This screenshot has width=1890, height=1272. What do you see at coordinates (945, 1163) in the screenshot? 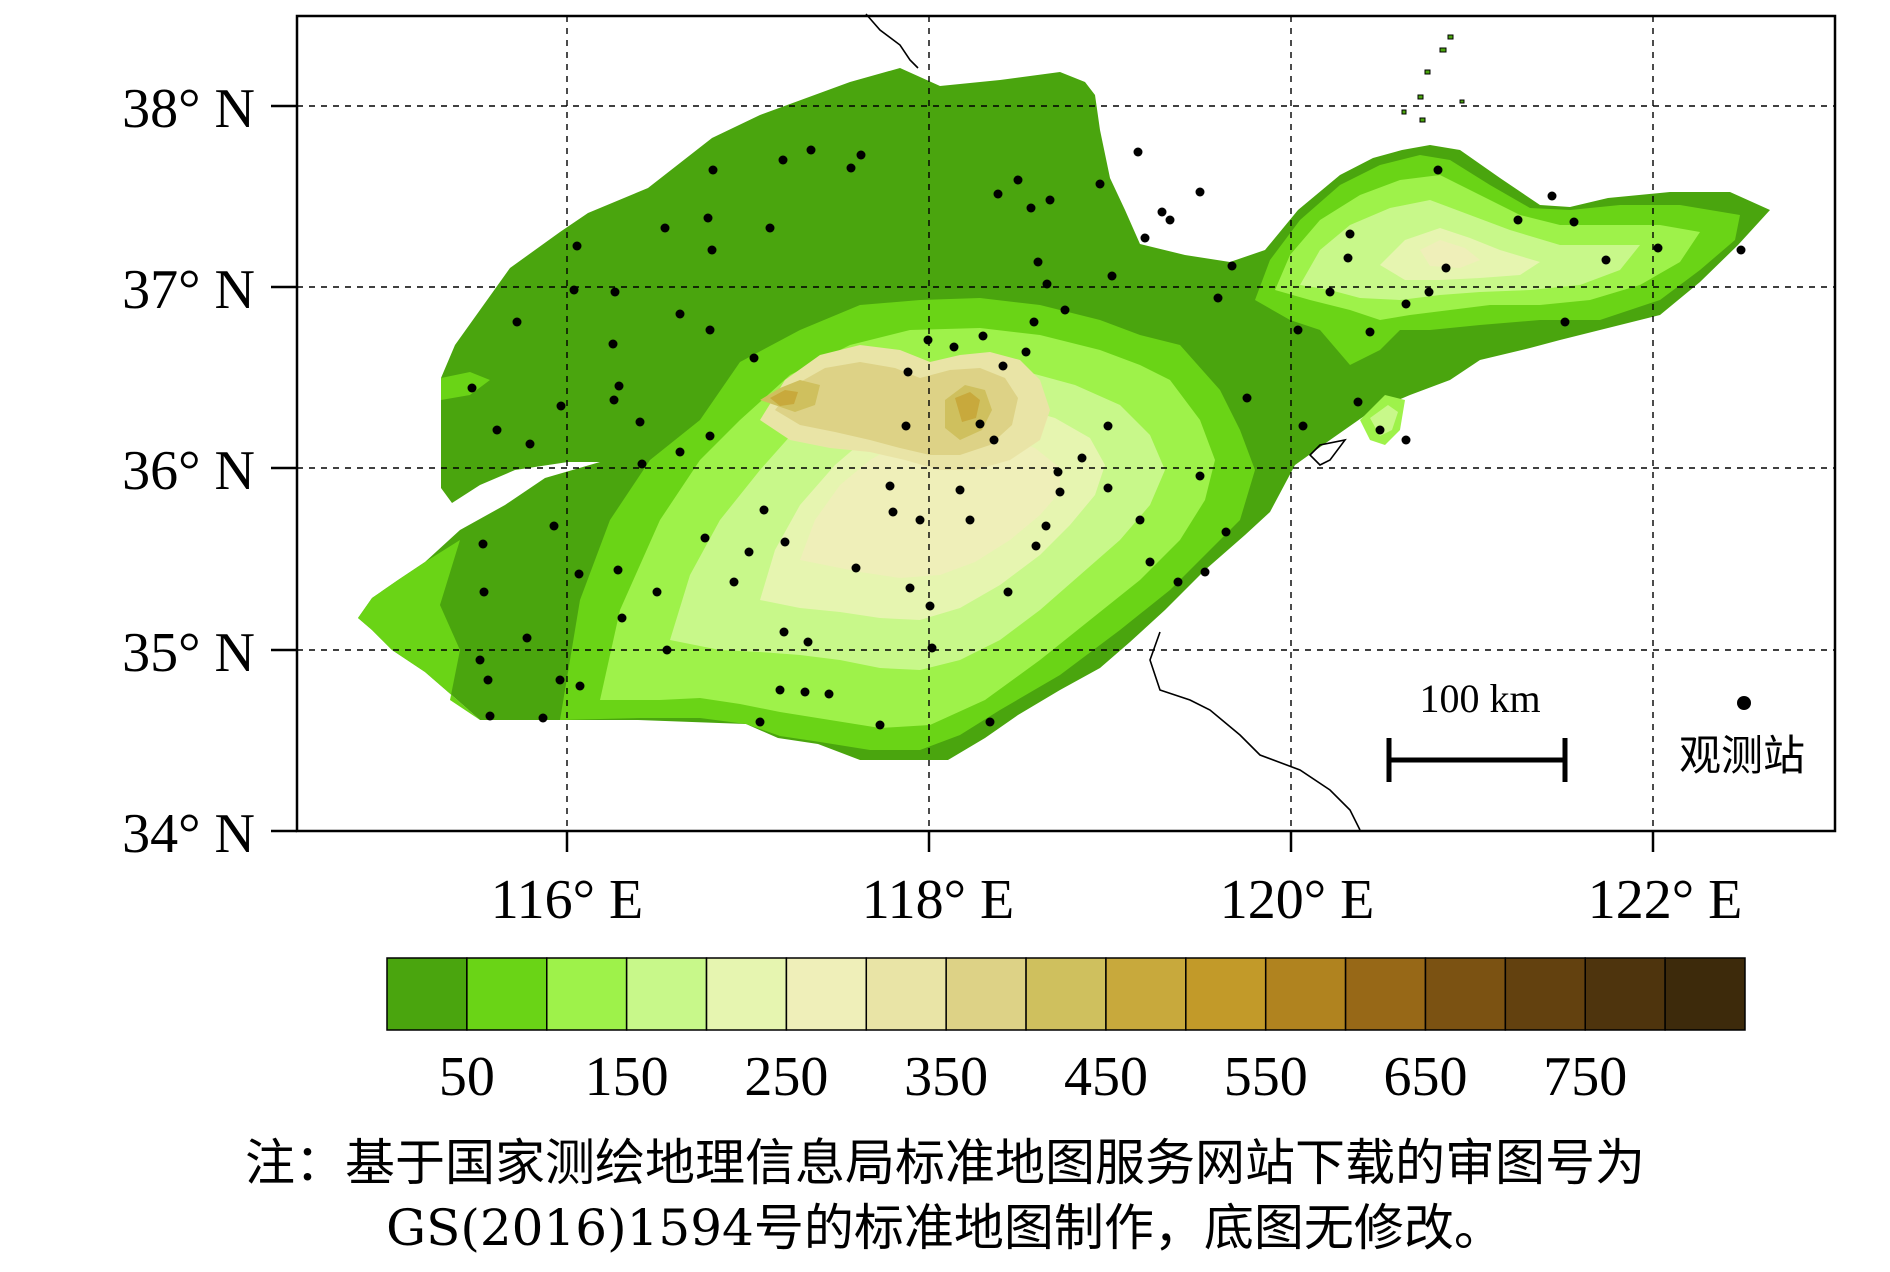
I see `note-line-1: 注：基于国家测绘地理信息局标准地图服务网站下载的审图号为` at bounding box center [945, 1163].